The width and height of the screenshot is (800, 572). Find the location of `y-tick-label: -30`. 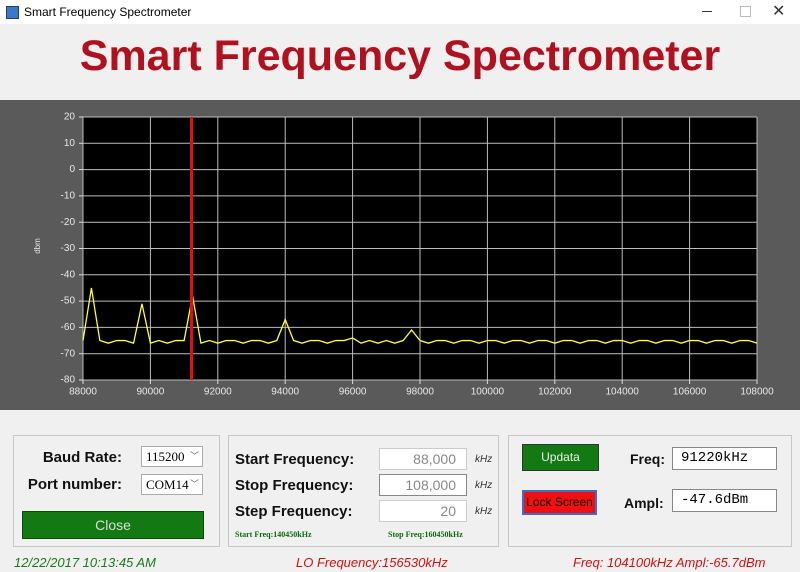

y-tick-label: -30 is located at coordinates (68, 248).